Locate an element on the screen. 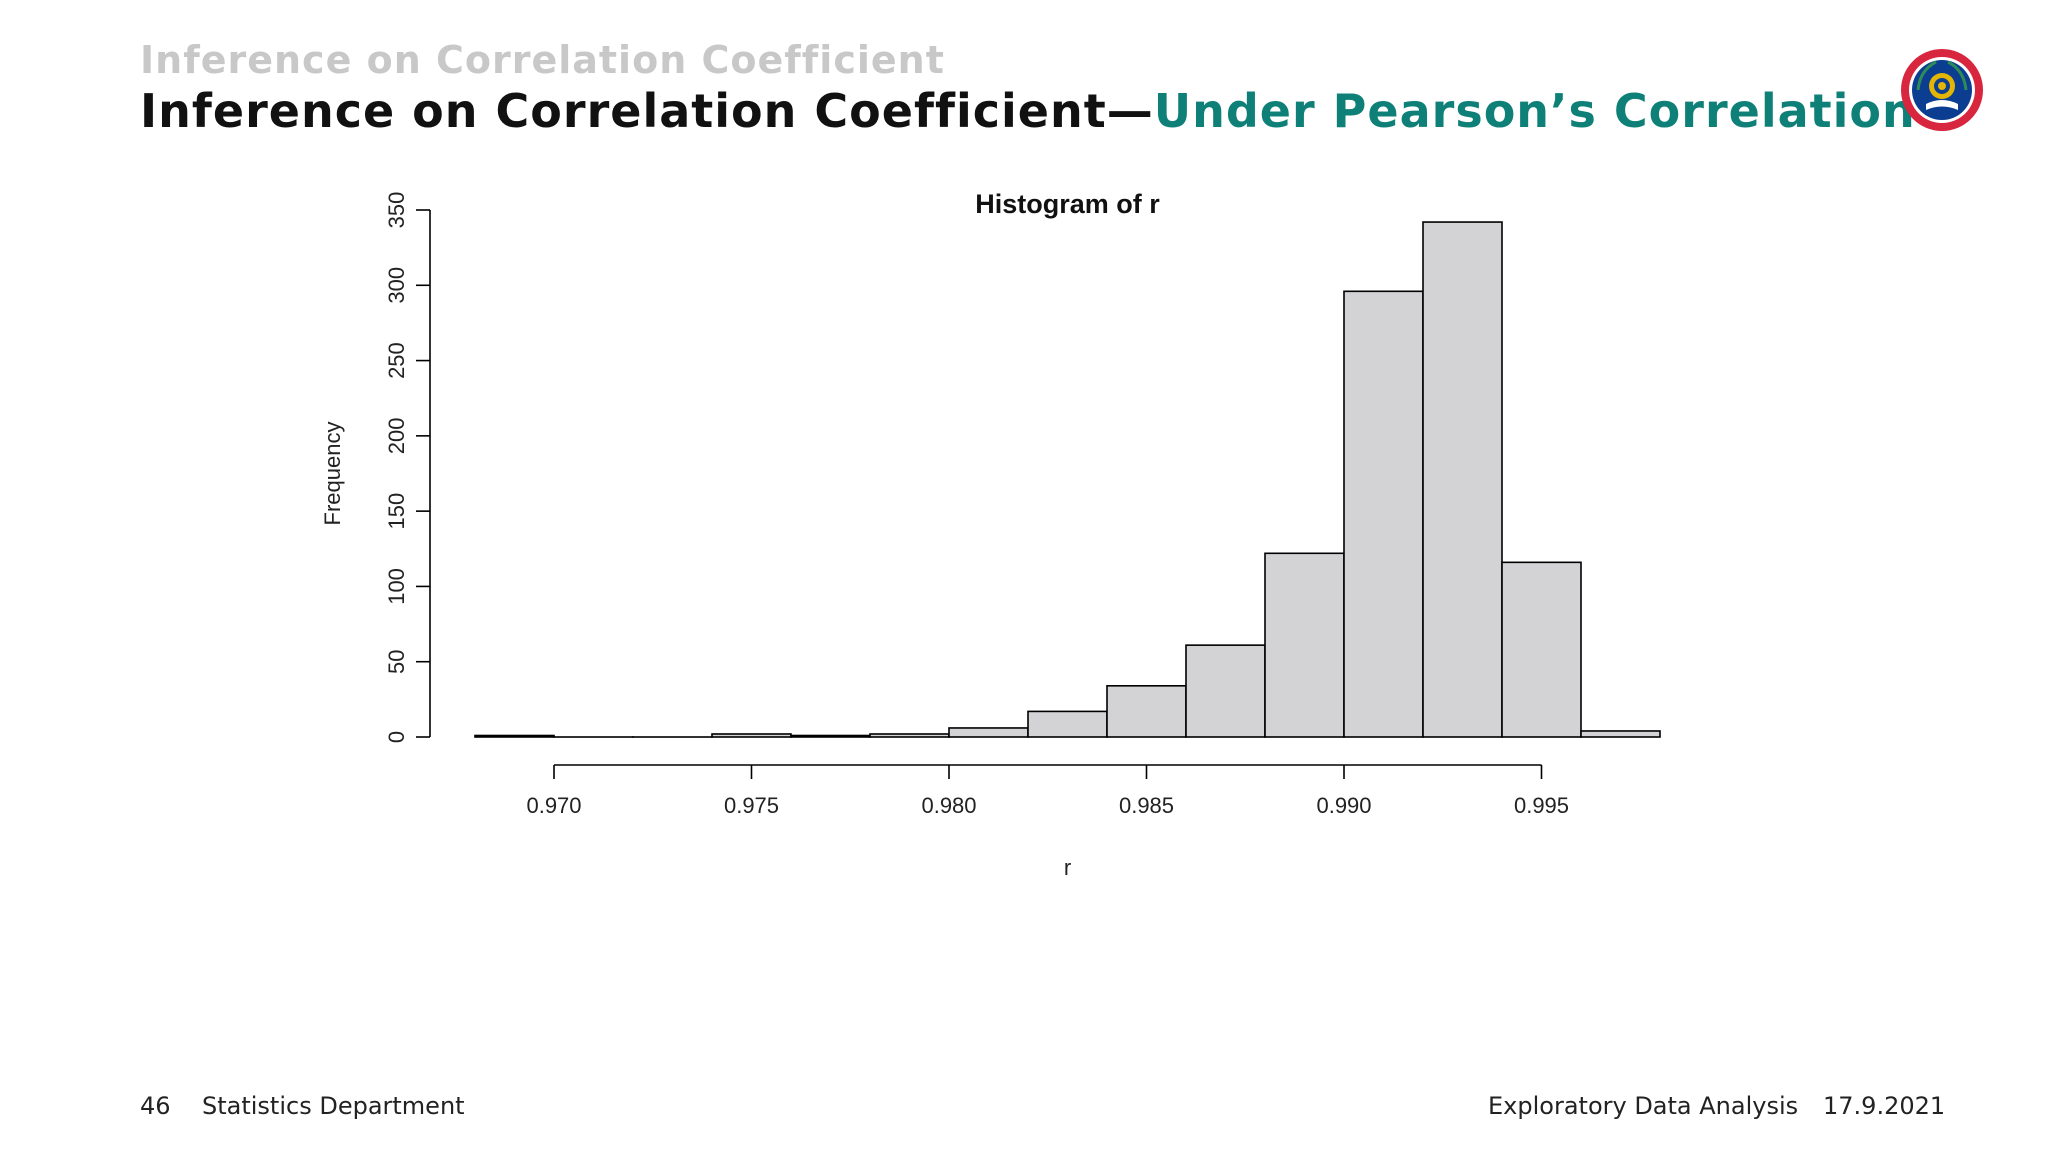  frame-title-dash: — is located at coordinates (1130, 111).